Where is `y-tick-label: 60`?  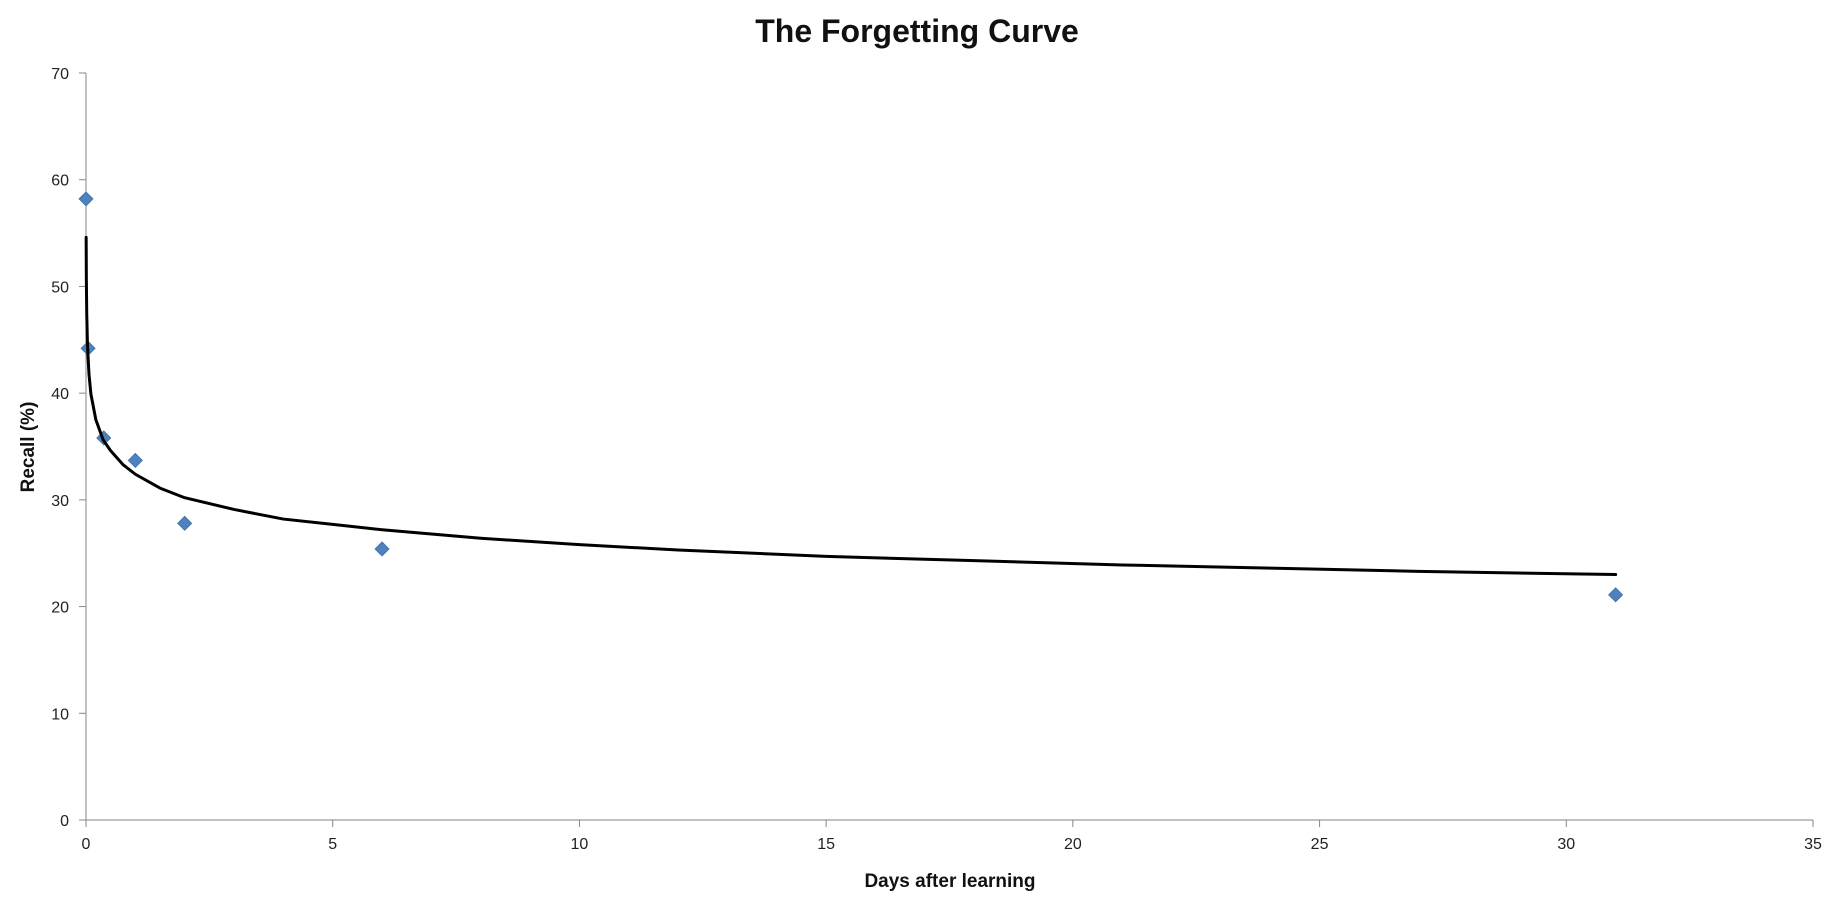
y-tick-label: 60 is located at coordinates (60, 181).